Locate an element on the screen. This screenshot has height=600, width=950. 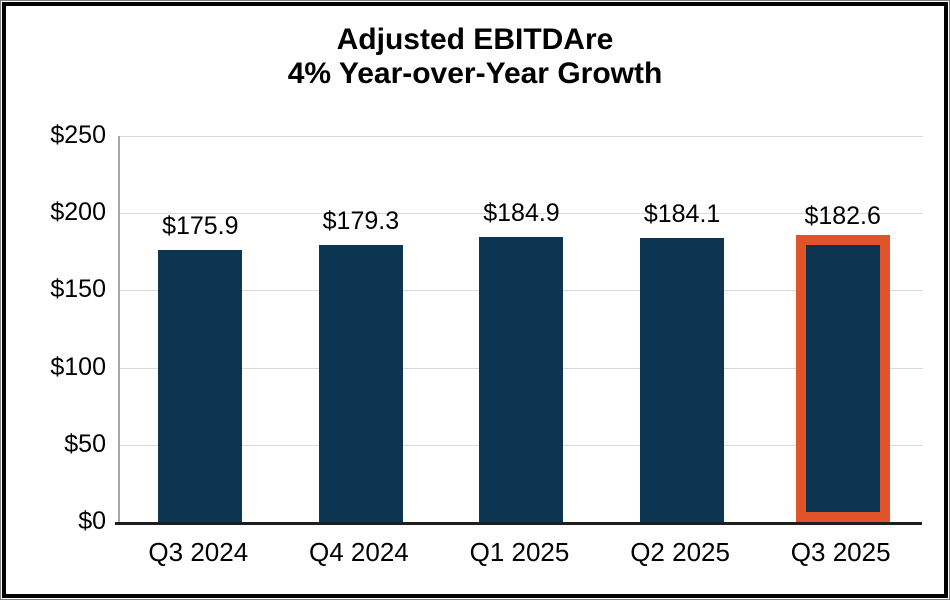
x-axis-category-label: Q3 2025 is located at coordinates (840, 552).